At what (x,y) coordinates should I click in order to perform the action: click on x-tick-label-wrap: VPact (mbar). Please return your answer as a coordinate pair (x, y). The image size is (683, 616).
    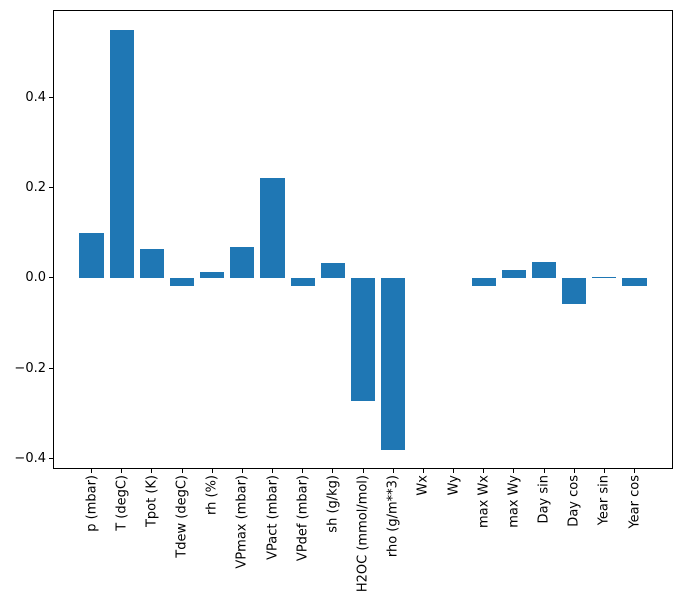
    Looking at the image, I should click on (272, 517).